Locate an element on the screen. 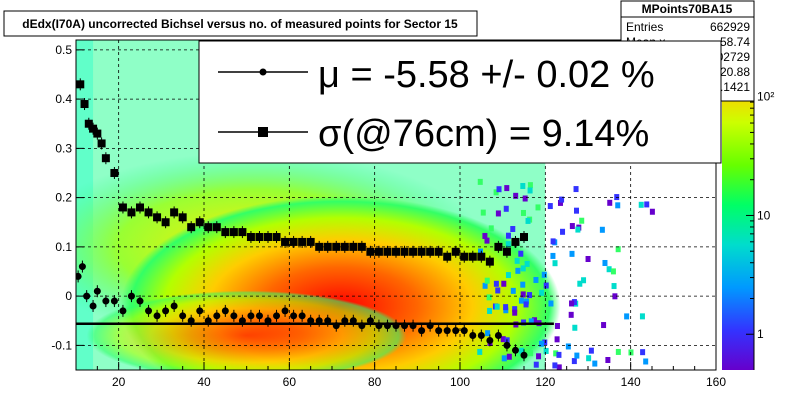 The height and width of the screenshot is (417, 799). stats-label: Entries is located at coordinates (644, 27).